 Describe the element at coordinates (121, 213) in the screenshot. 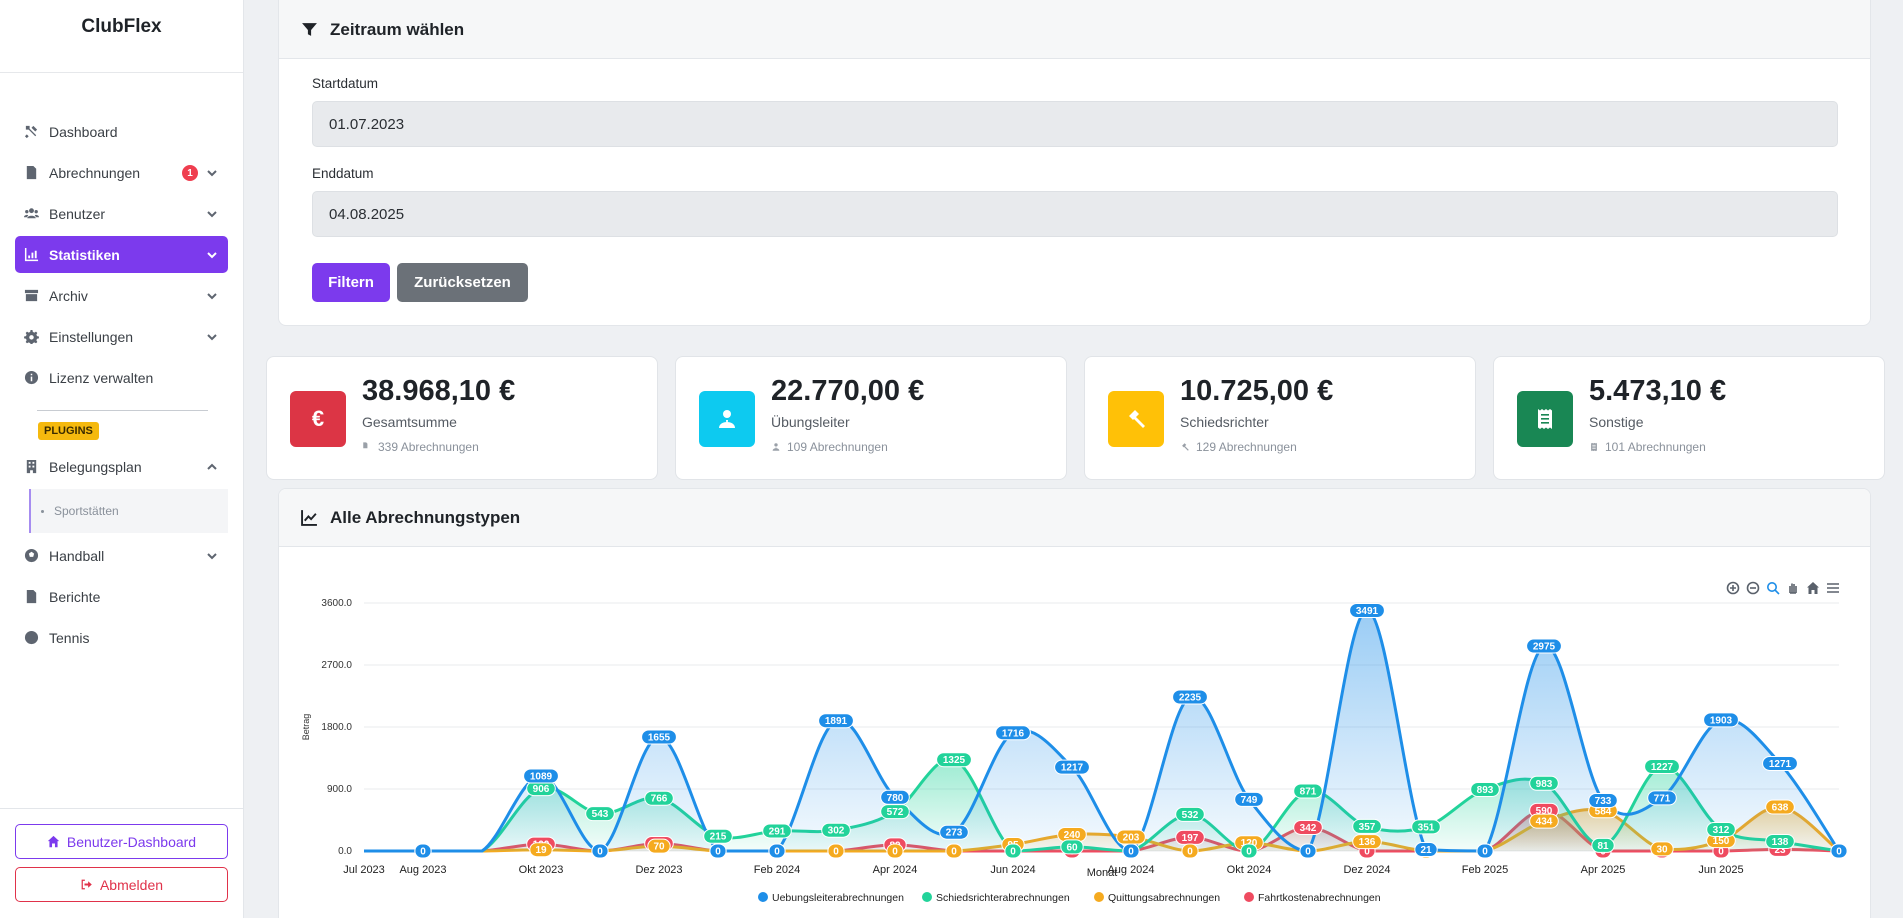

I see `sidebar-item-benutzer: Benutzer` at that location.